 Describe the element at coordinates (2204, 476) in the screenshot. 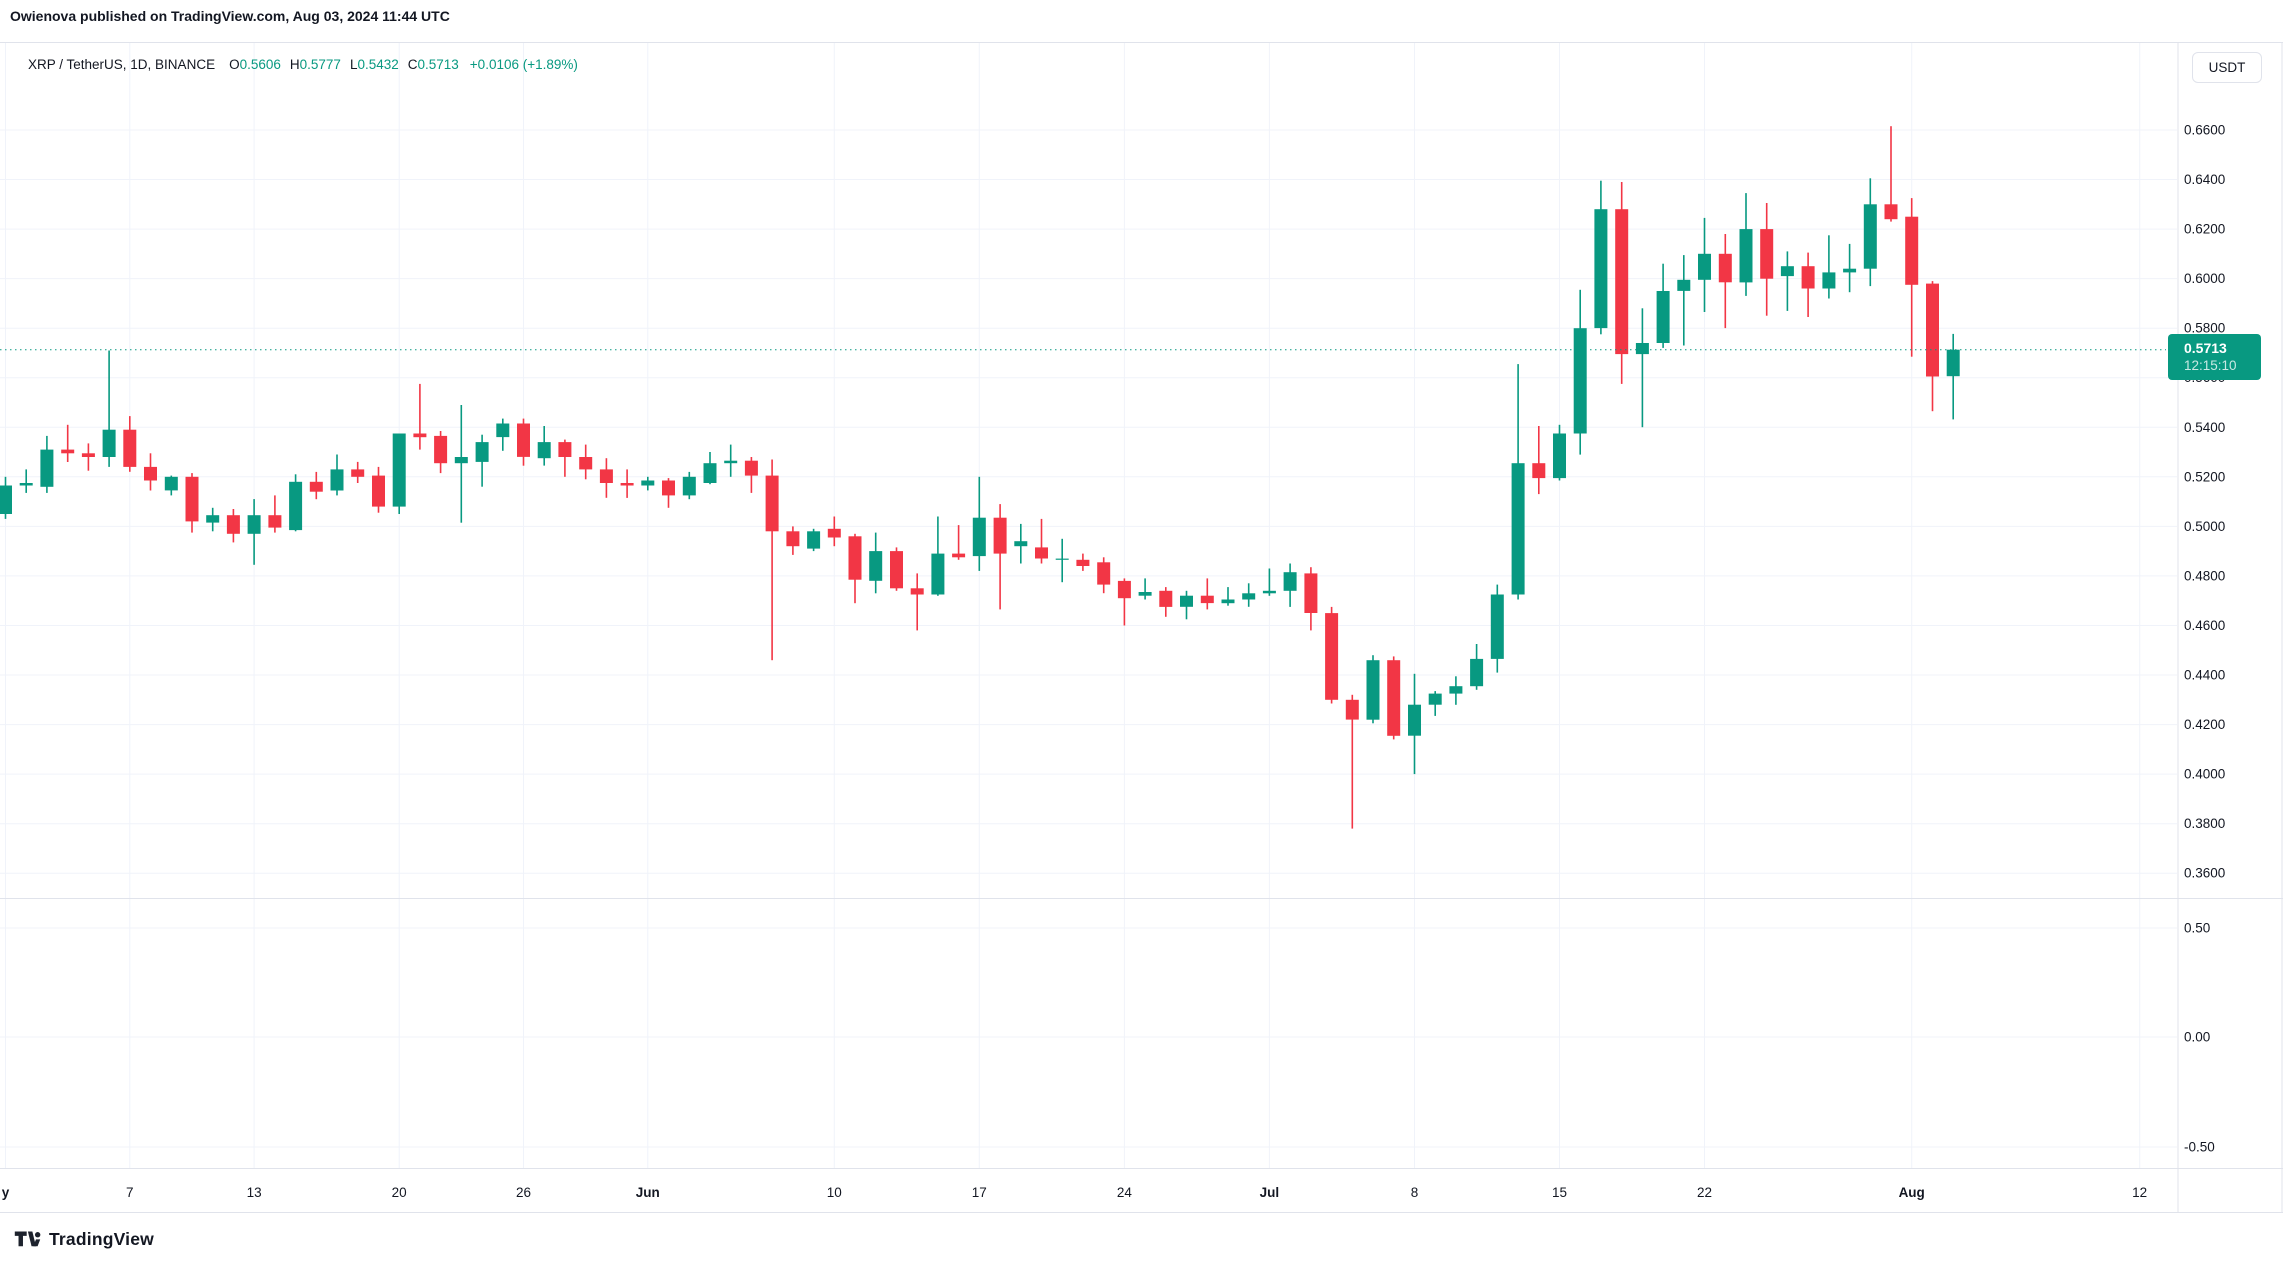

I see `price-tick-label: 0.5200` at that location.